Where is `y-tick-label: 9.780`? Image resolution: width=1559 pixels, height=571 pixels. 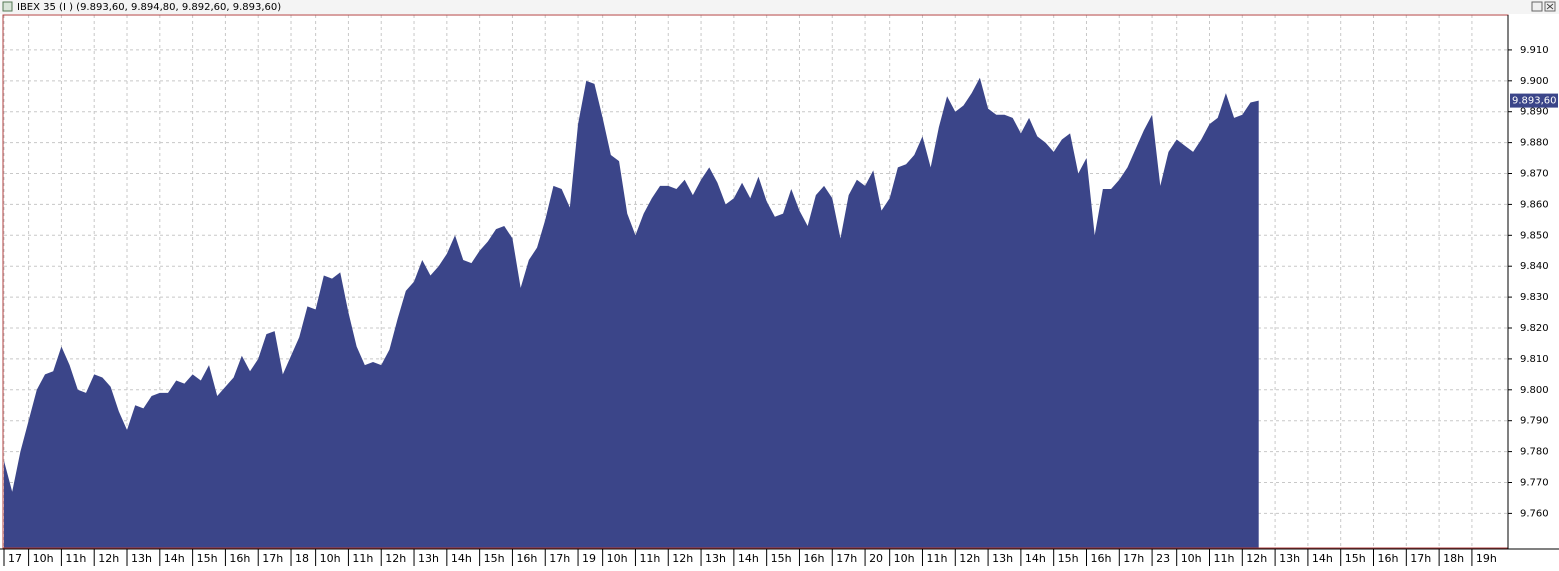
y-tick-label: 9.780 is located at coordinates (1534, 452).